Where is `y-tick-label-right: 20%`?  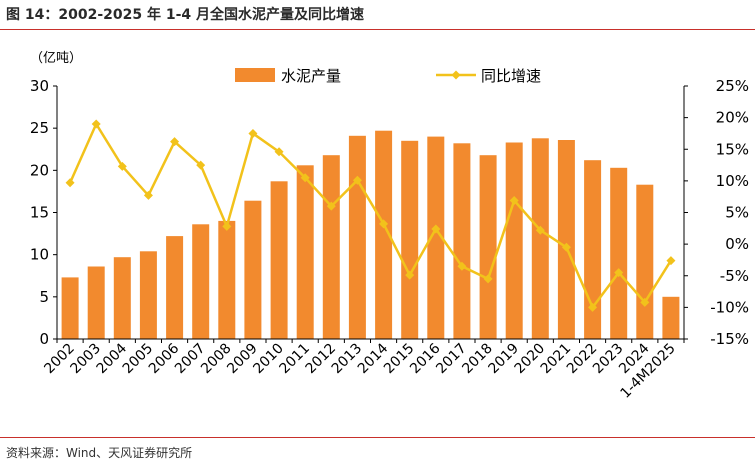
y-tick-label-right: 20% is located at coordinates (732, 118).